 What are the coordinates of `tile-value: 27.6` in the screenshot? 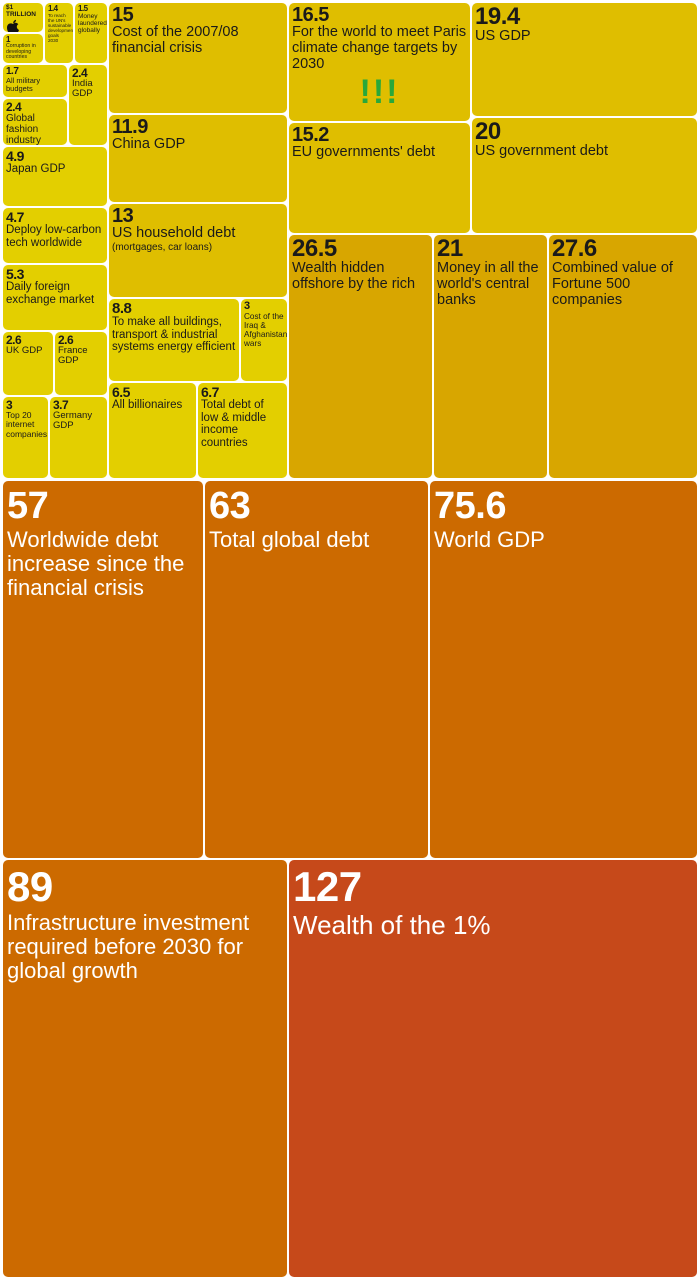 It's located at (574, 248).